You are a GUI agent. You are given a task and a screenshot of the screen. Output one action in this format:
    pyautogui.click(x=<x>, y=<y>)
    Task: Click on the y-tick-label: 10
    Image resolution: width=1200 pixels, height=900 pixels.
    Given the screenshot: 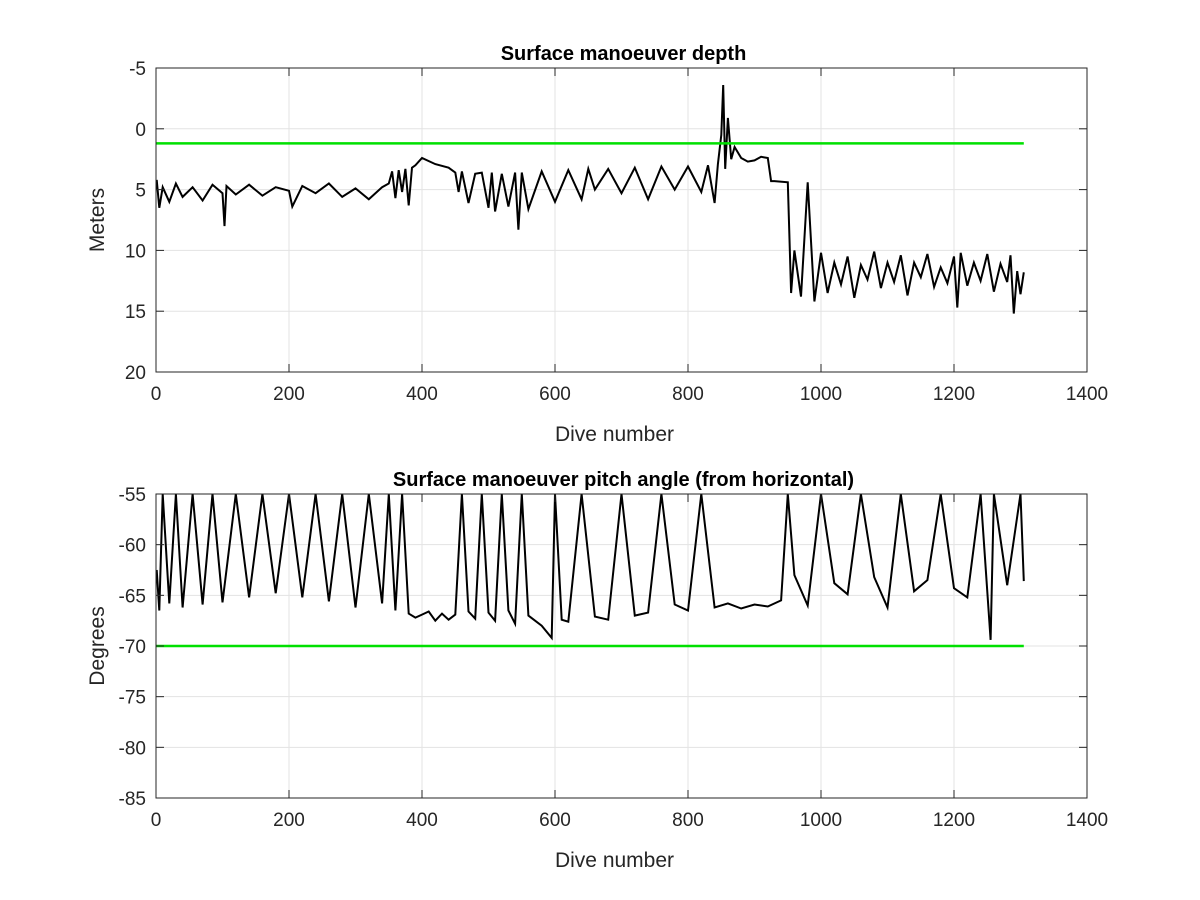 What is the action you would take?
    pyautogui.click(x=135, y=251)
    